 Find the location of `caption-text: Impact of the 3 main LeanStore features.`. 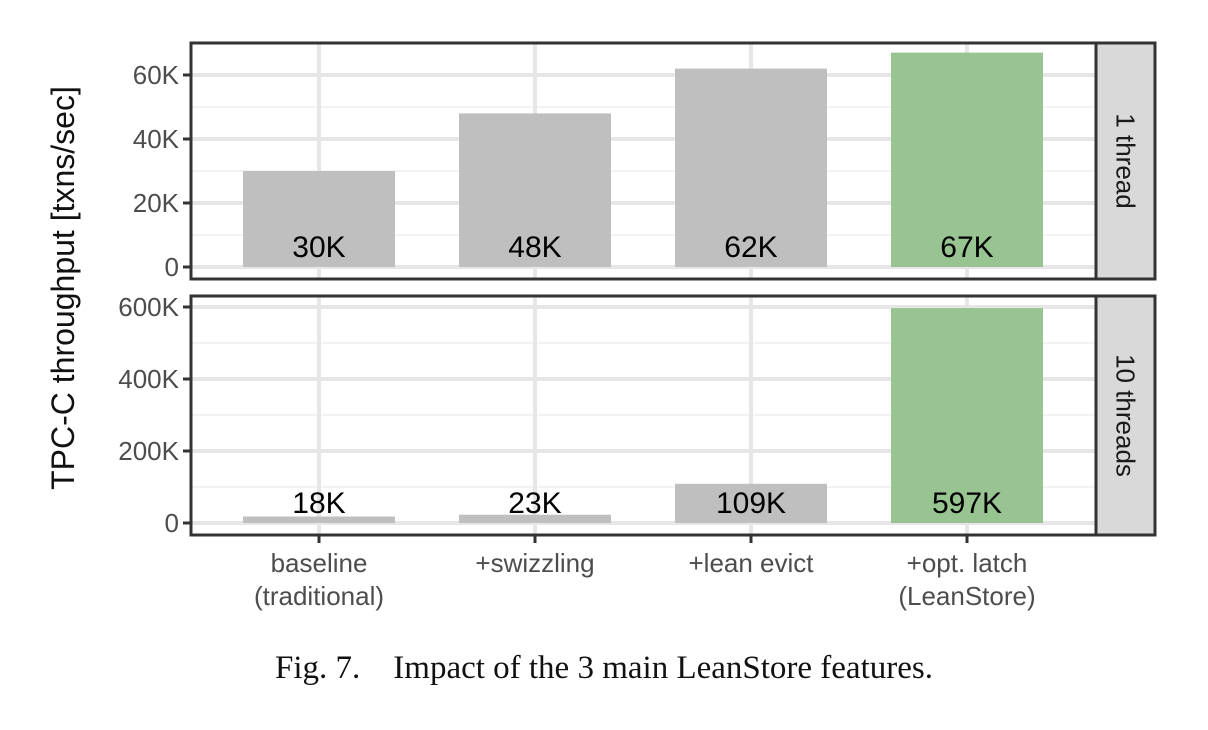

caption-text: Impact of the 3 main LeanStore features. is located at coordinates (663, 668).